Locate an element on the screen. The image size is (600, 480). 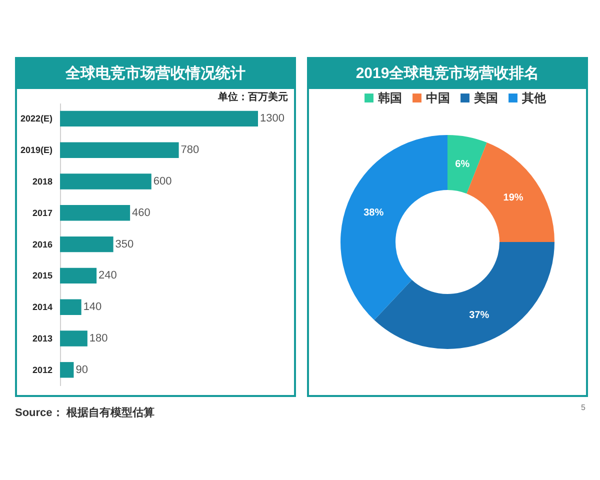
data-label: 1300 is located at coordinates (272, 118).